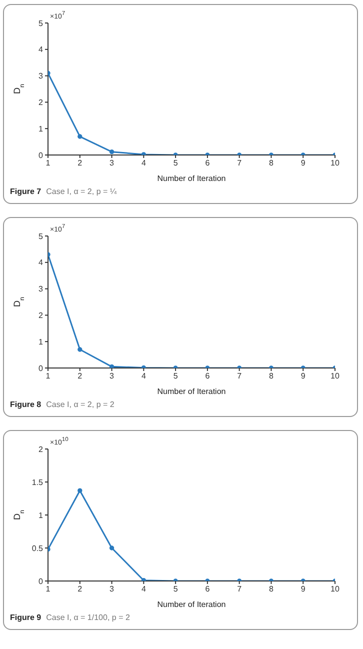 This screenshot has height=649, width=363. I want to click on text: Case I, α = 1/100, p = 2, so click(88, 617).